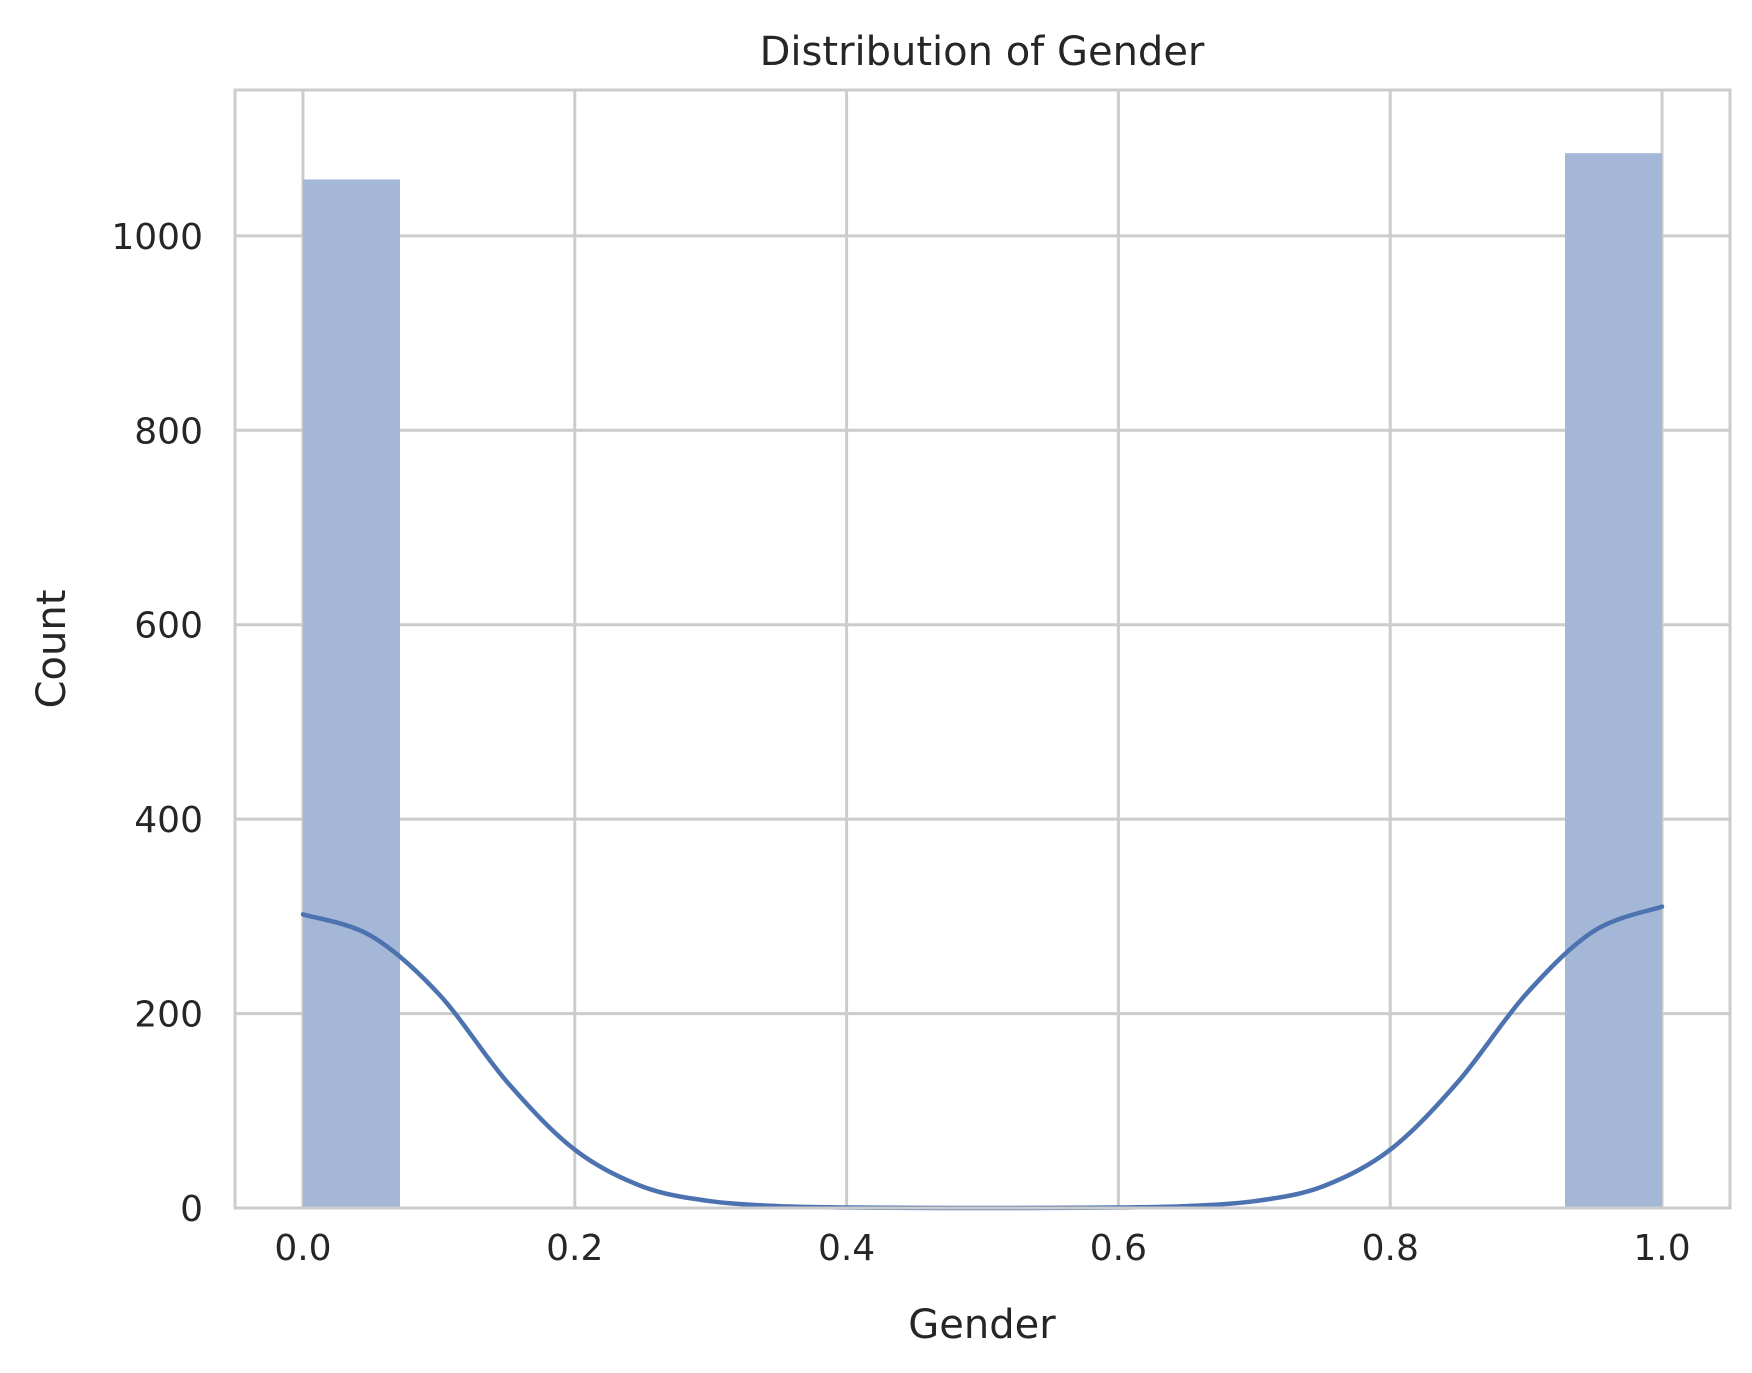 The image size is (1752, 1373). I want to click on chart-title: Distribution of Gender, so click(982, 52).